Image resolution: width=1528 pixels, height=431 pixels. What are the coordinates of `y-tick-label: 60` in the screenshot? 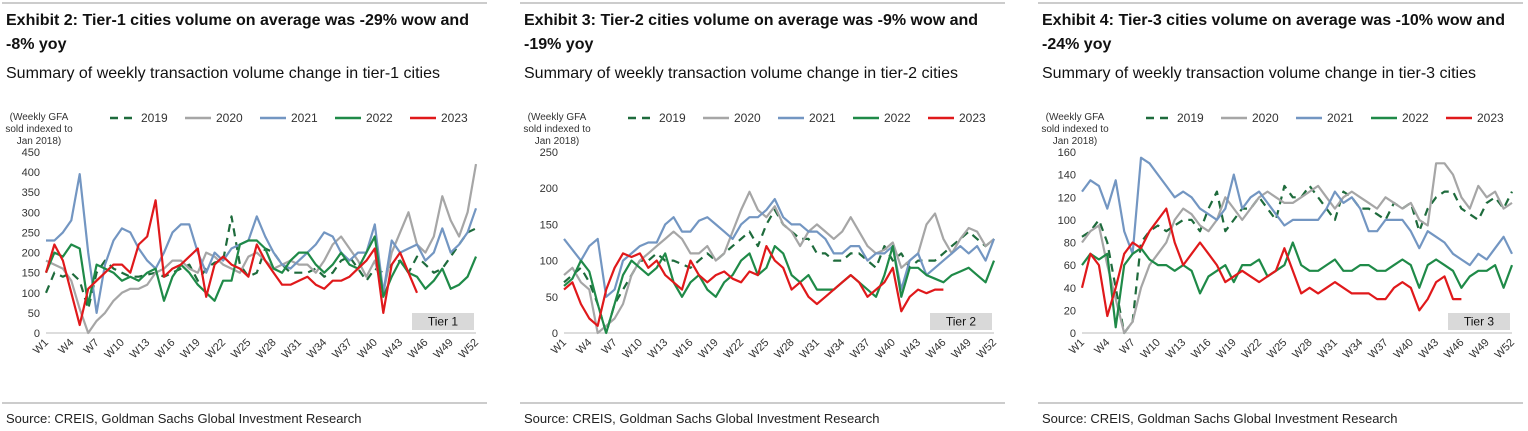 It's located at (1070, 266).